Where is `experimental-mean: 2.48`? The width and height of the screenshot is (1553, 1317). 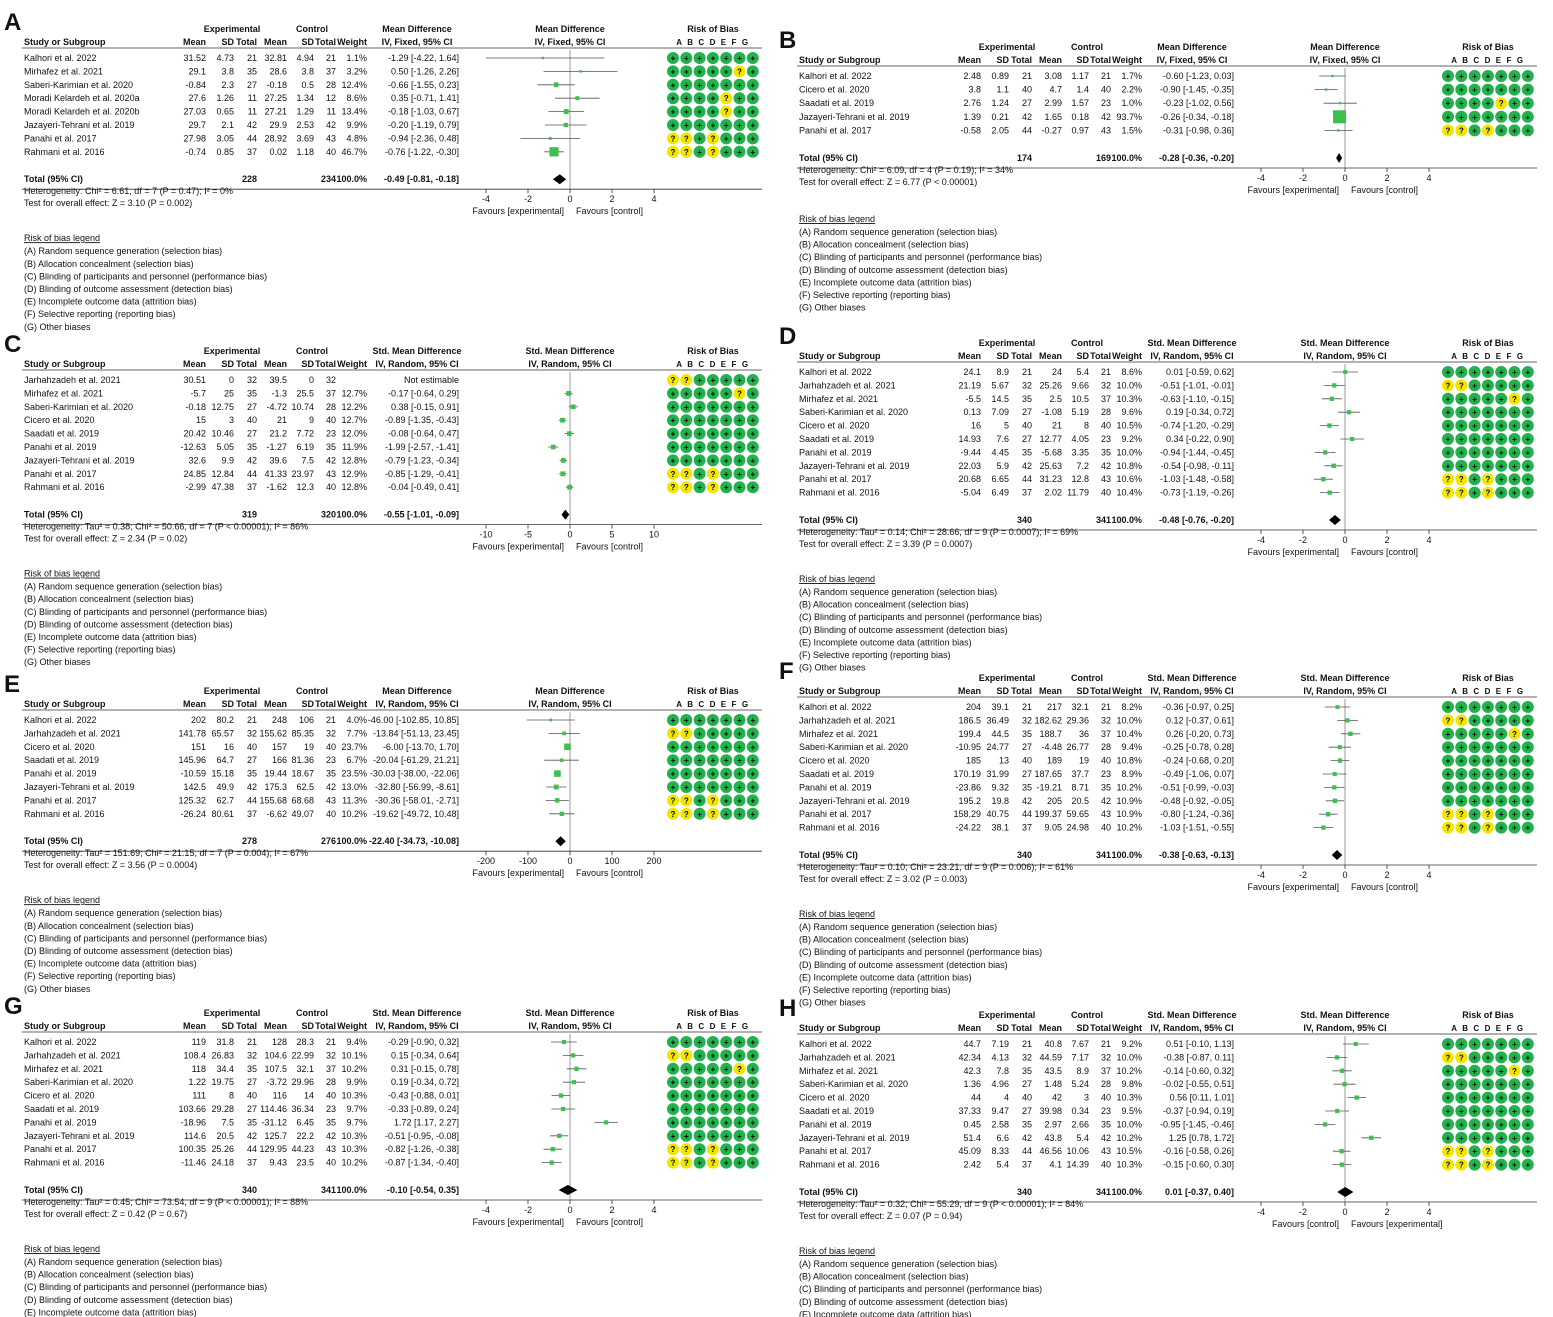 experimental-mean: 2.48 is located at coordinates (972, 76).